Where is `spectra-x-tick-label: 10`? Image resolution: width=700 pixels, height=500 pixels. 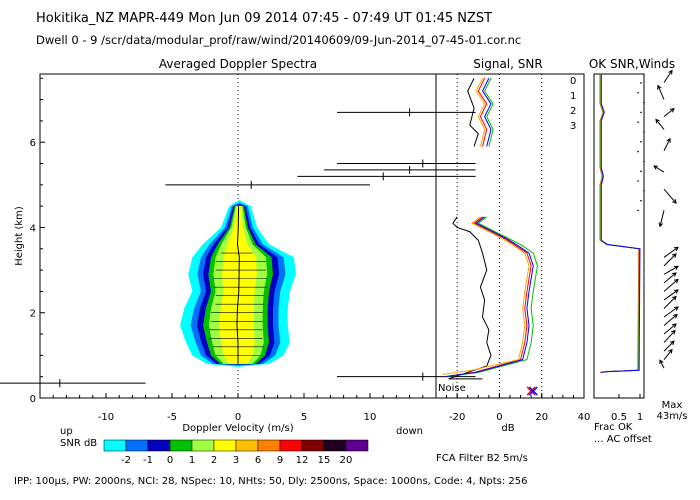 spectra-x-tick-label: 10 is located at coordinates (370, 417).